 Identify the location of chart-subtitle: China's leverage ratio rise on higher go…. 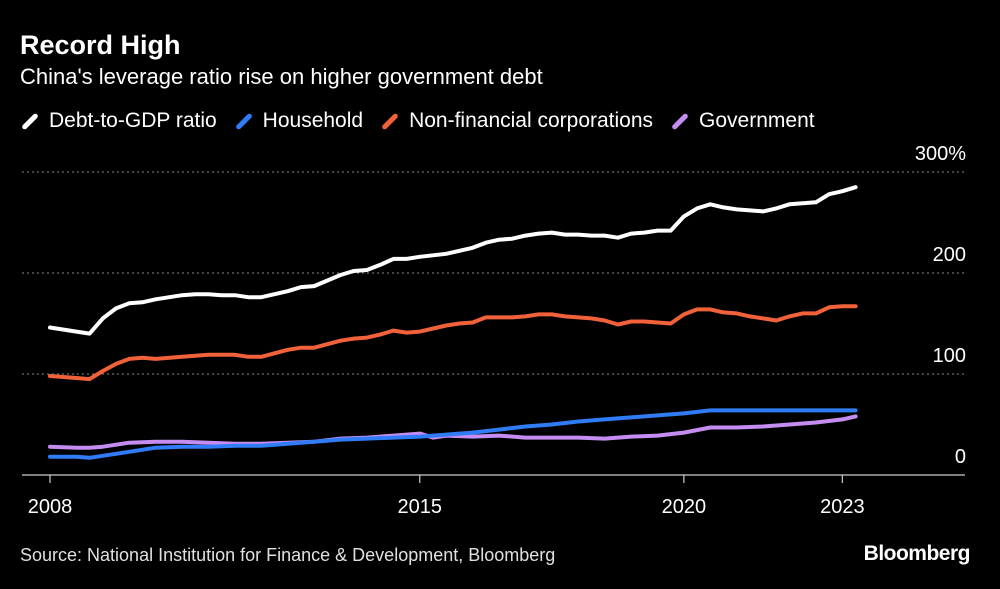
(281, 76).